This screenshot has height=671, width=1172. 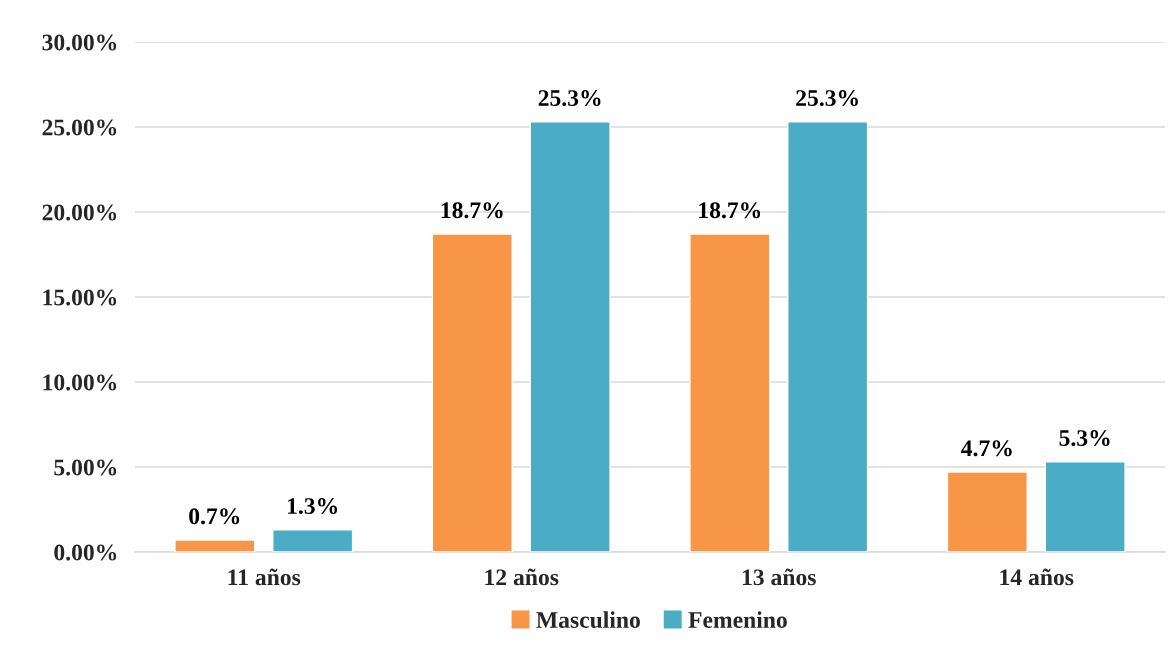 What do you see at coordinates (79, 42) in the screenshot?
I see `y-tick-label: 30.00%` at bounding box center [79, 42].